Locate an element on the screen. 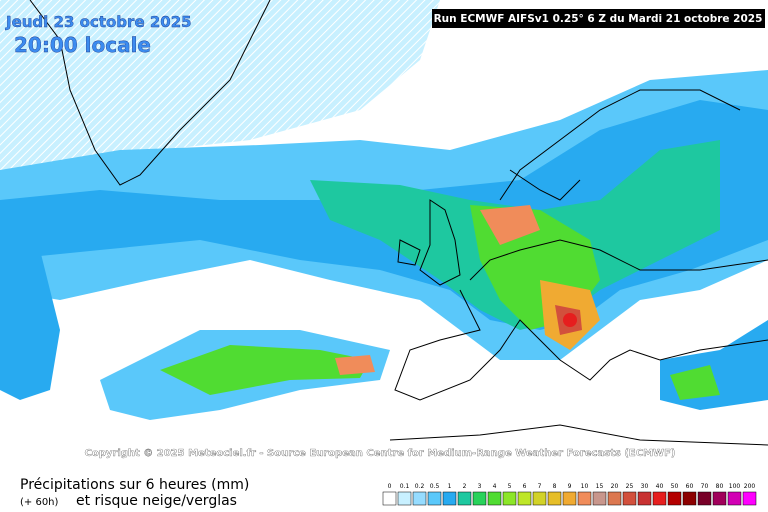 This screenshot has width=768, height=512. legend-label: 0.5 is located at coordinates (435, 486).